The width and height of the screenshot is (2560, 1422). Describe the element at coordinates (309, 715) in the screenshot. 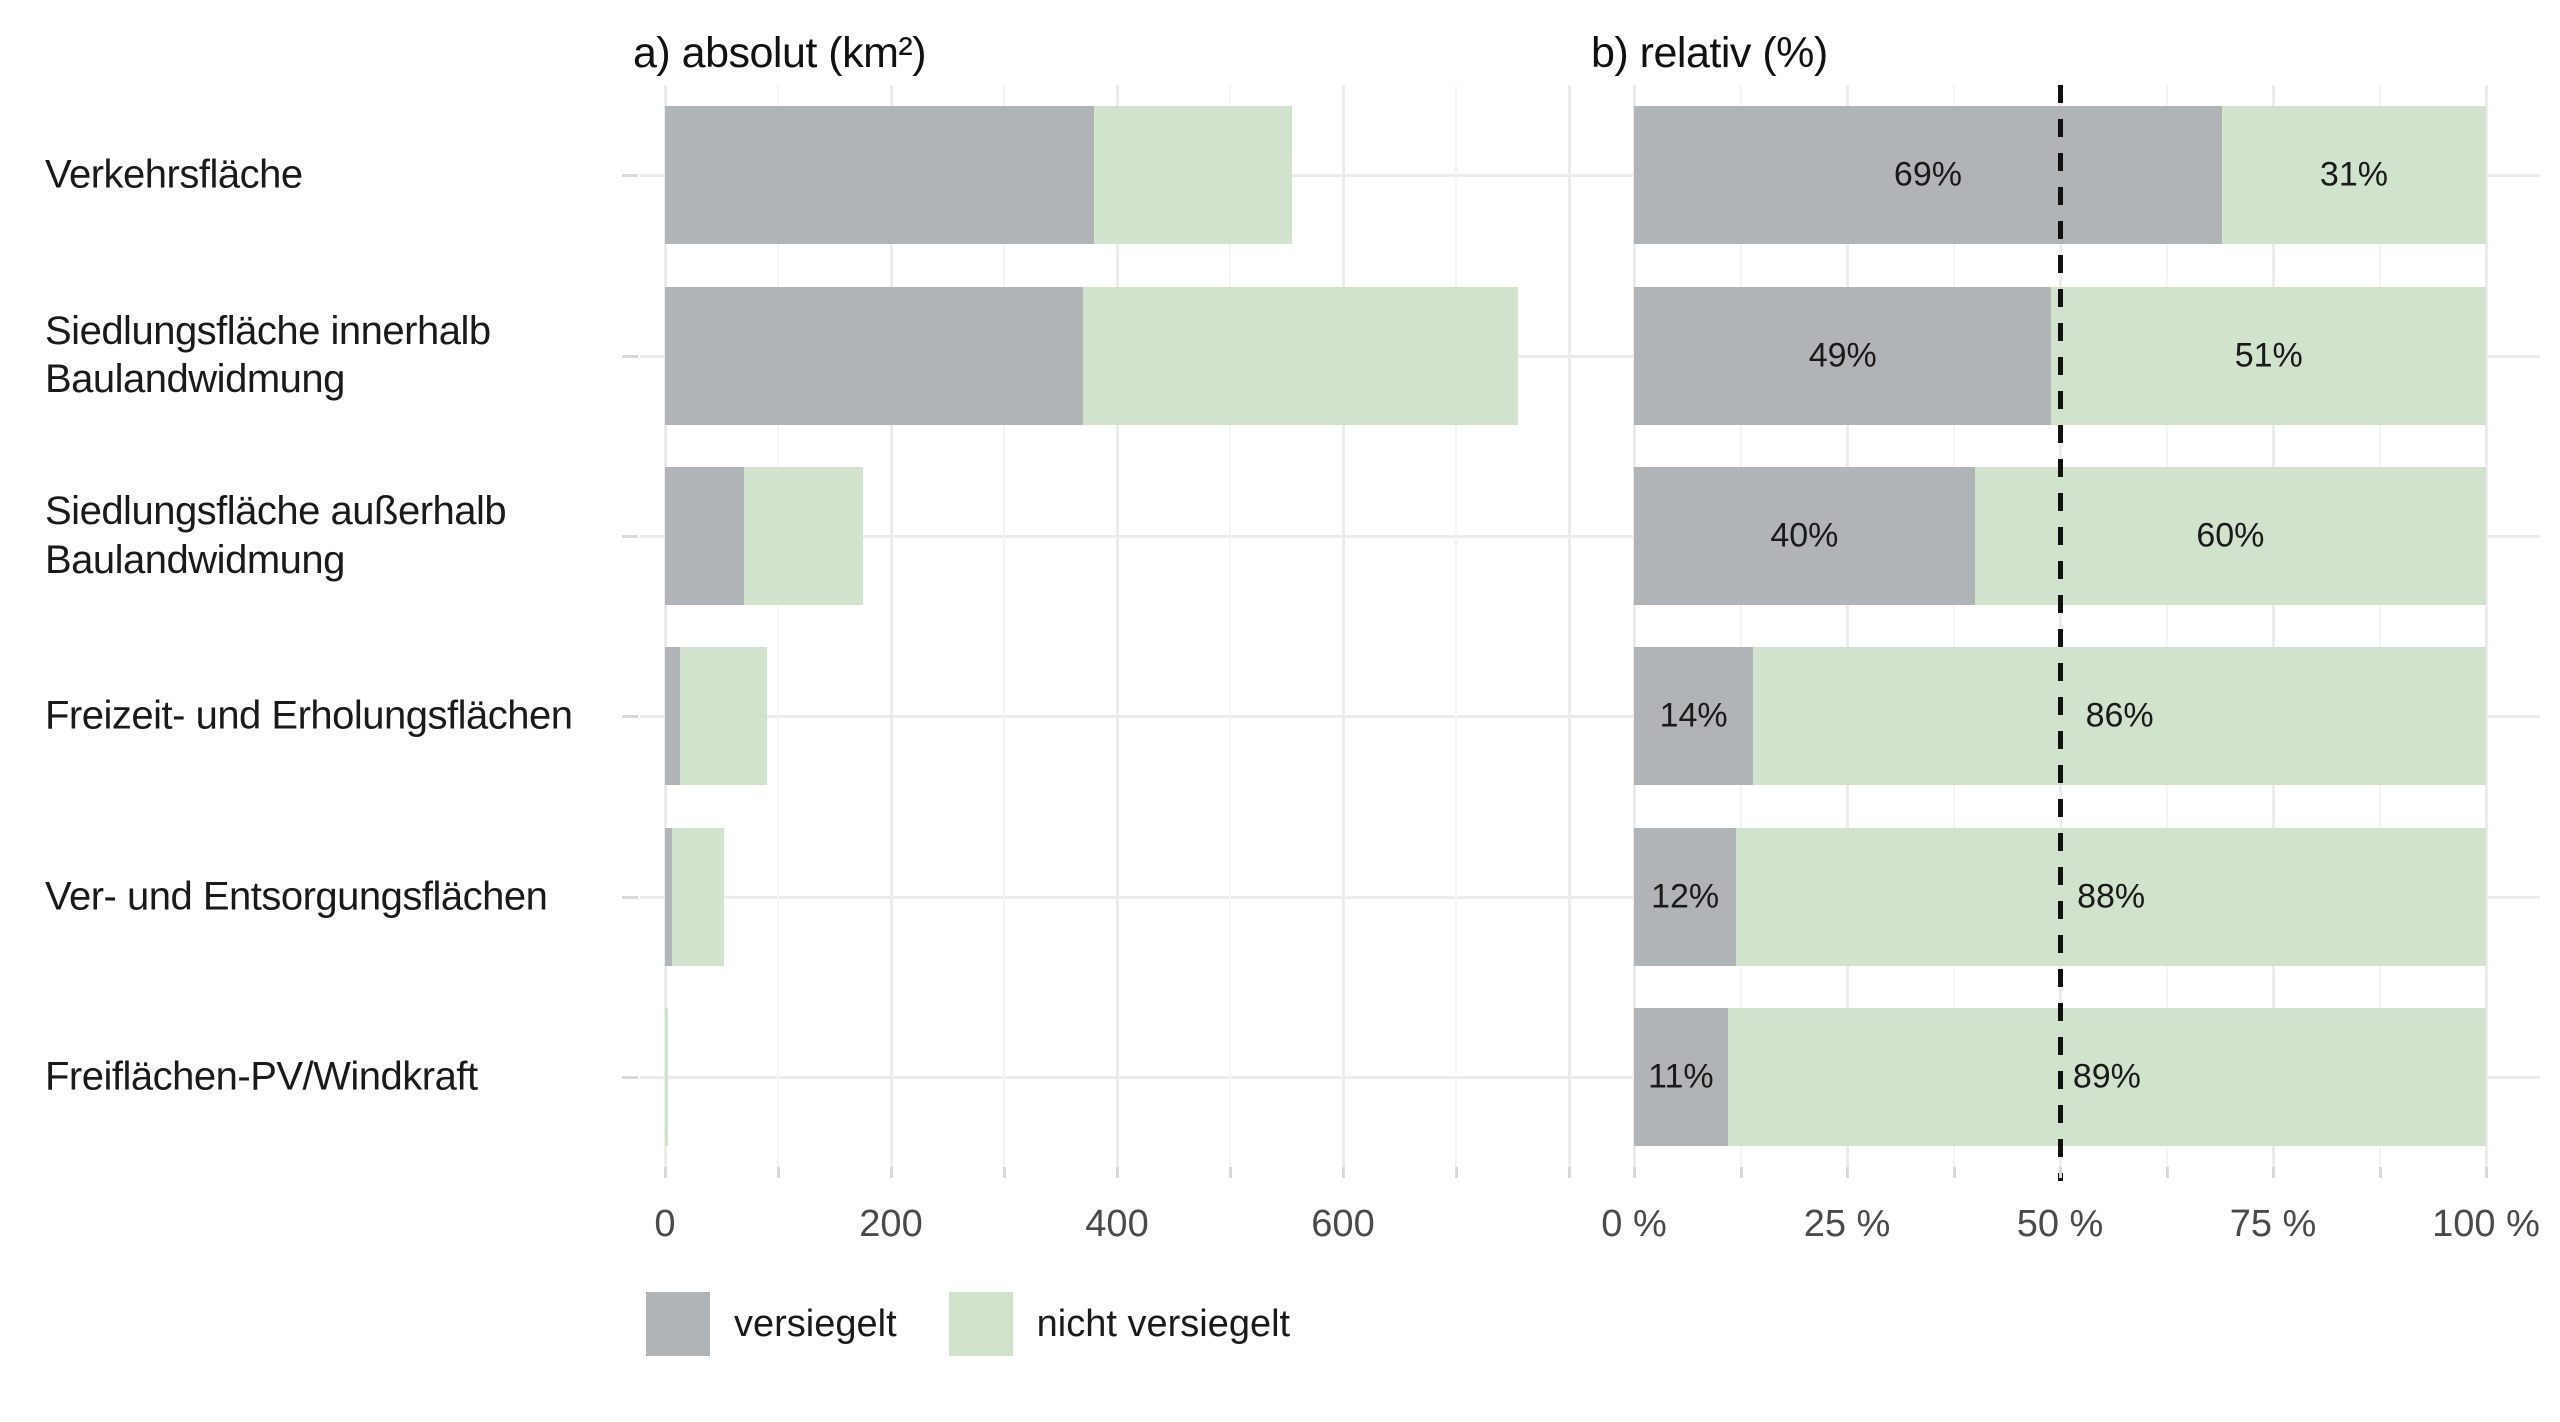

I see `category-label: Freizeit- und Erholungsflächen` at that location.